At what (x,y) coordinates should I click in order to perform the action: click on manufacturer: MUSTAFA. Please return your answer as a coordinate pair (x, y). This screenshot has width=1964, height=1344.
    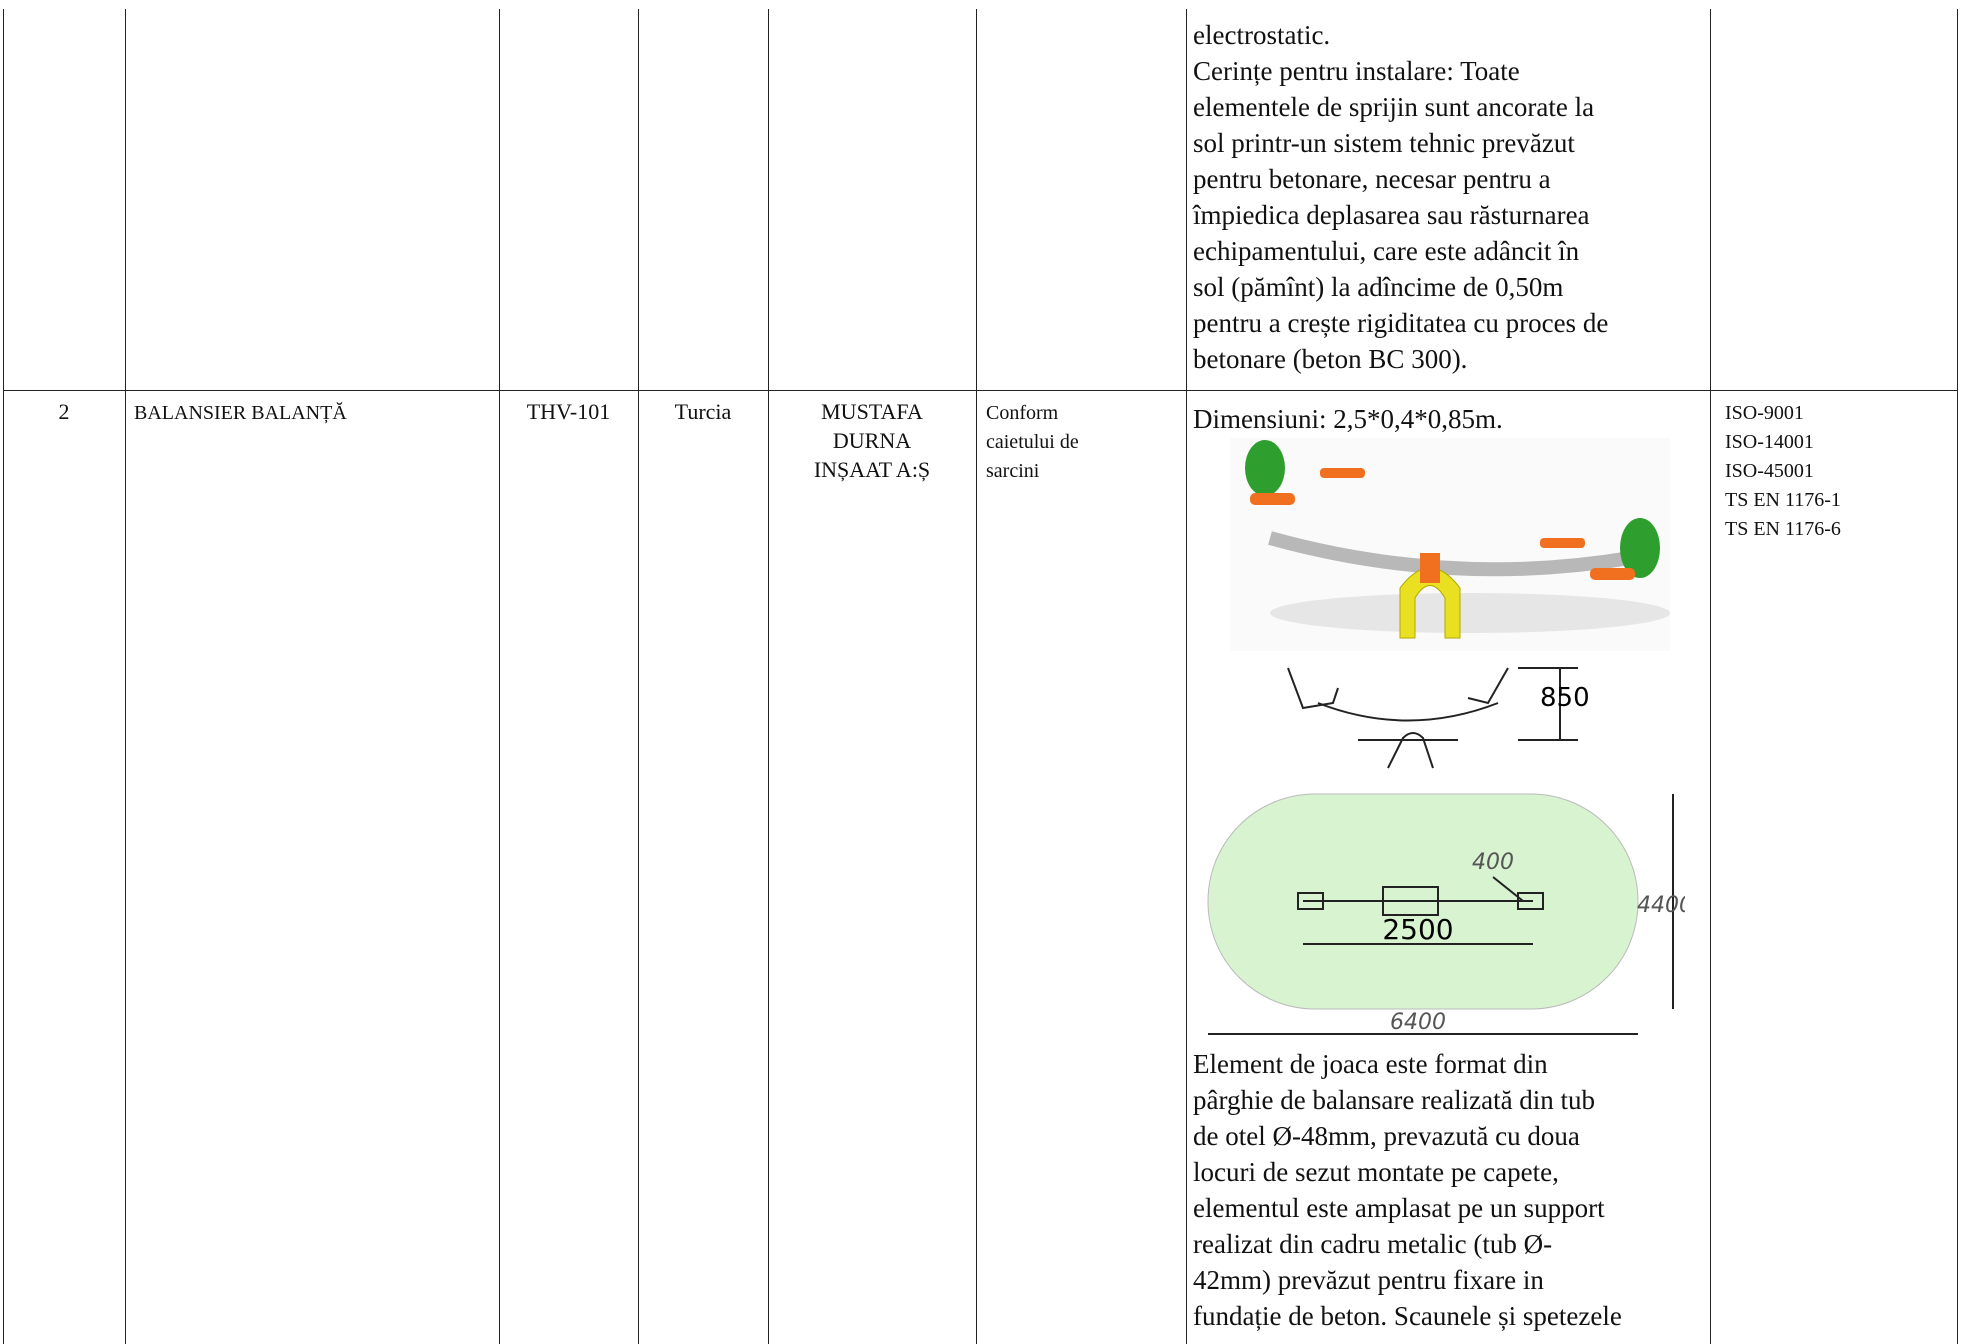
    Looking at the image, I should click on (872, 411).